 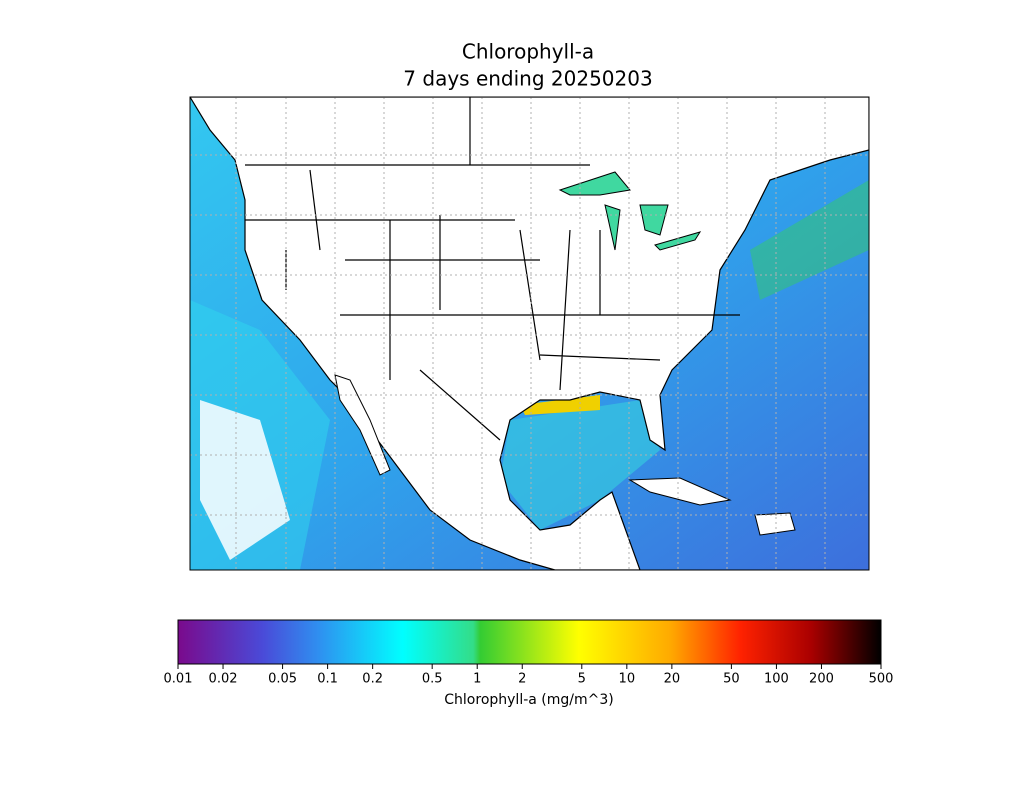 What do you see at coordinates (327, 679) in the screenshot?
I see `colorbar-tick-label: 0.1` at bounding box center [327, 679].